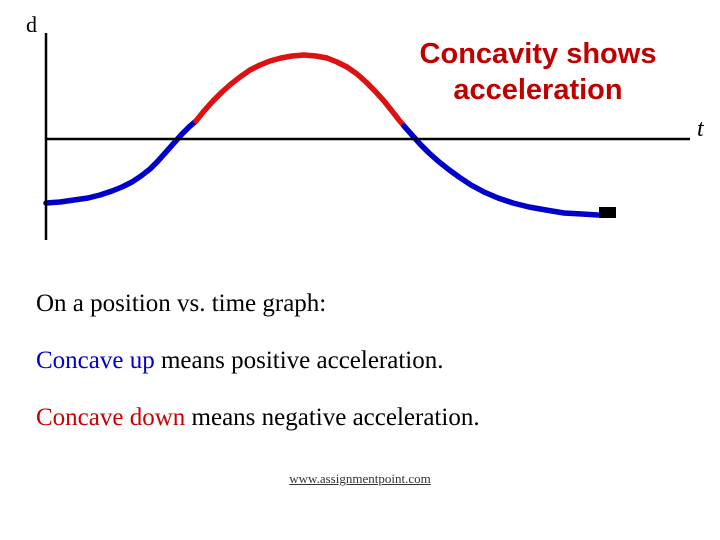  What do you see at coordinates (31, 24) in the screenshot?
I see `y-axis-label: d` at bounding box center [31, 24].